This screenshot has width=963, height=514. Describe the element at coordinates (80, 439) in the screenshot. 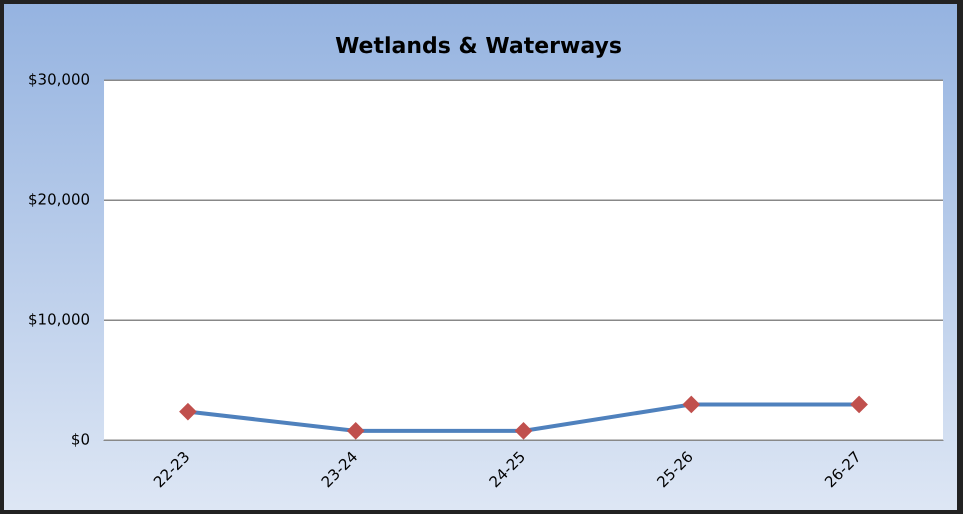

I see `y-tick-label: $0` at that location.